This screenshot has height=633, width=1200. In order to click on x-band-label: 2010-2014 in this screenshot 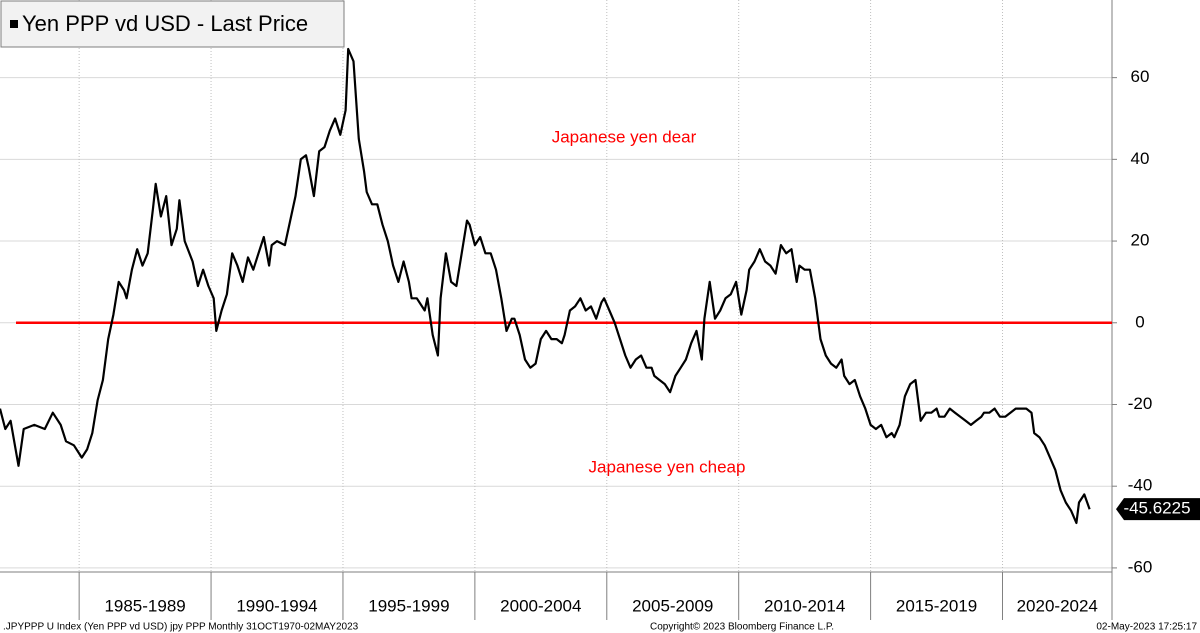, I will do `click(804, 605)`.